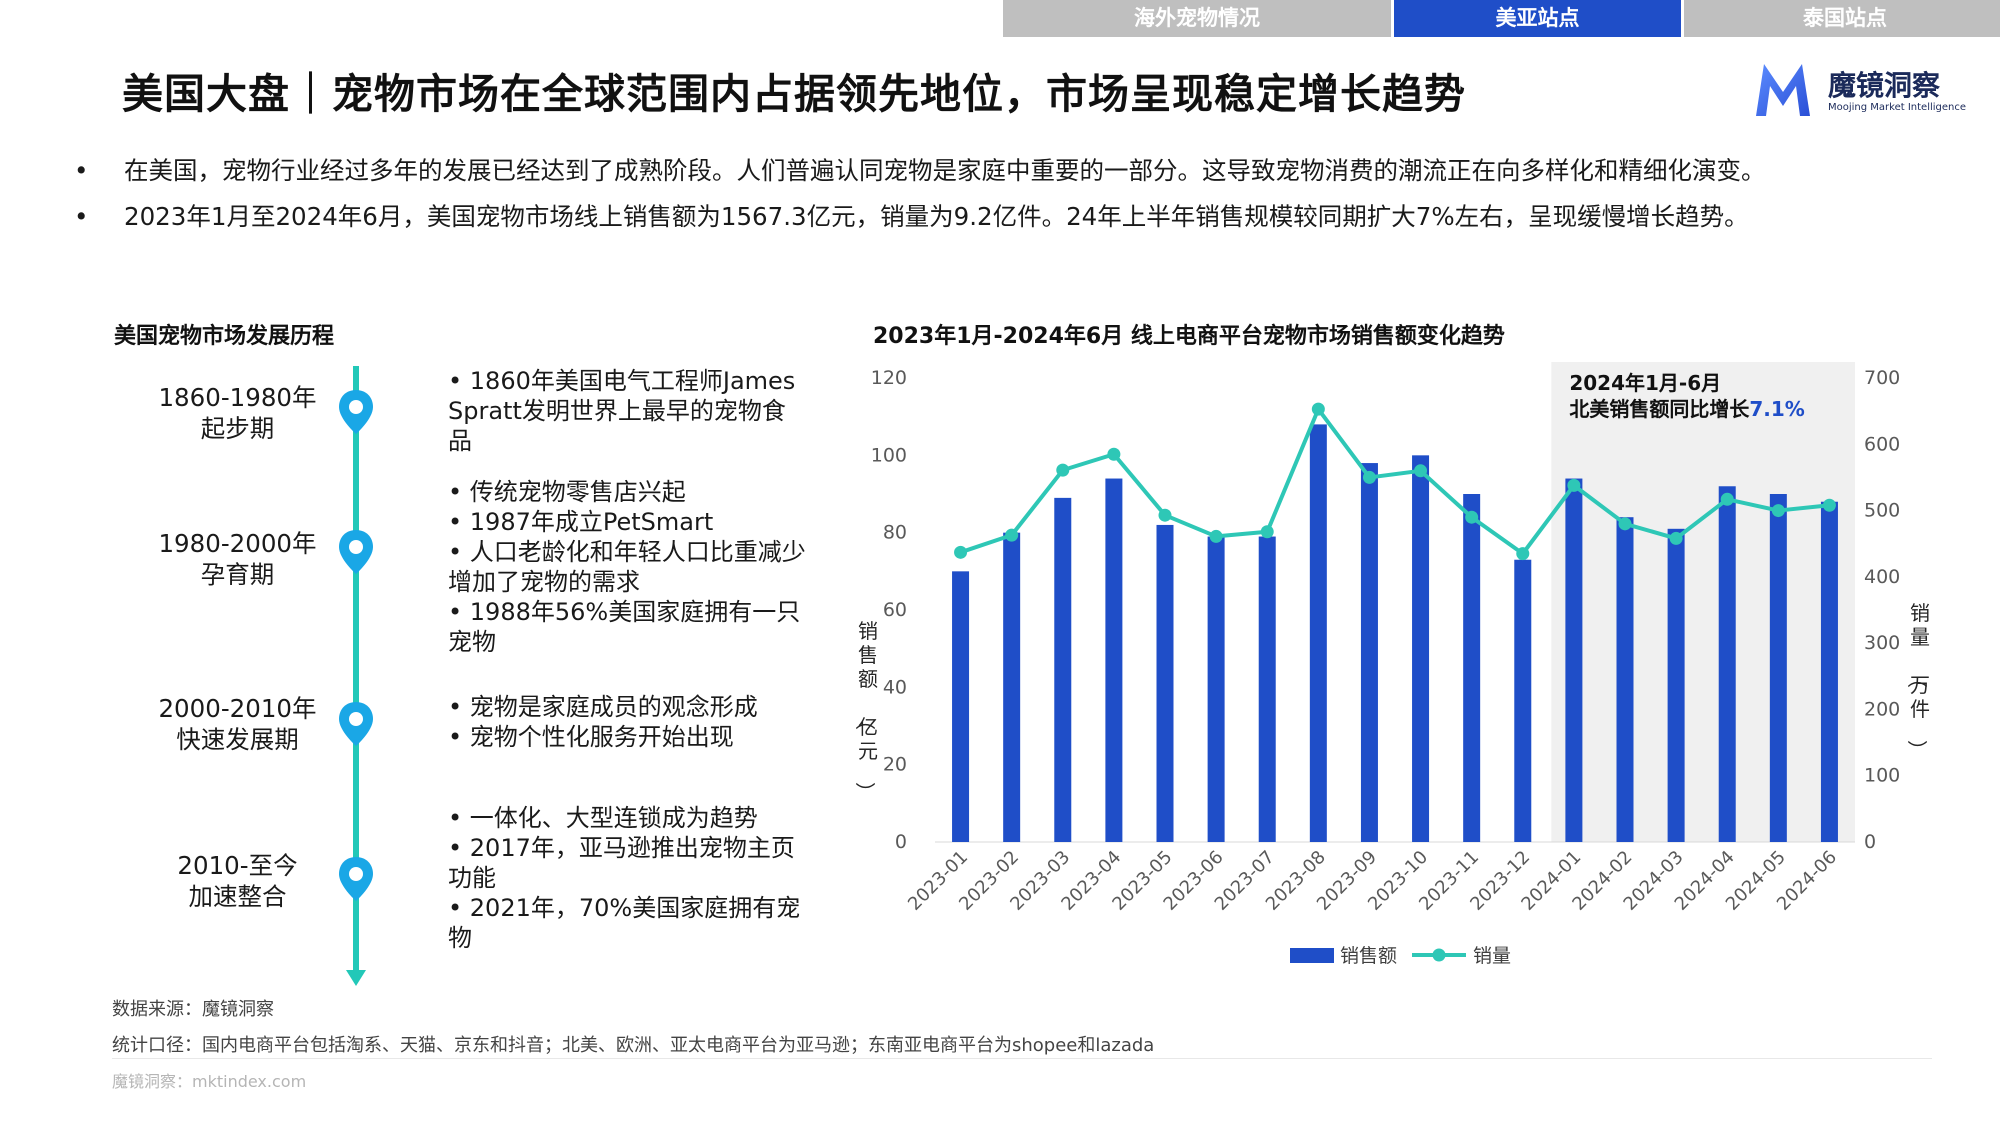  What do you see at coordinates (1398, 881) in the screenshot?
I see `x-tick-label: 2023-10` at bounding box center [1398, 881].